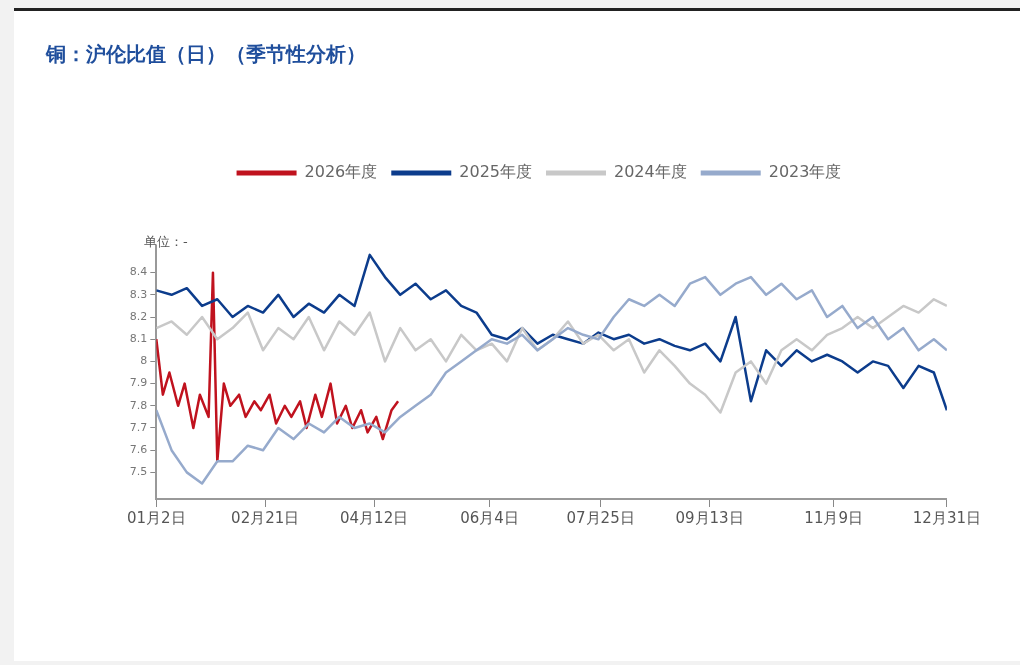 This screenshot has width=1020, height=665. I want to click on legend-label: 2026年度, so click(341, 172).